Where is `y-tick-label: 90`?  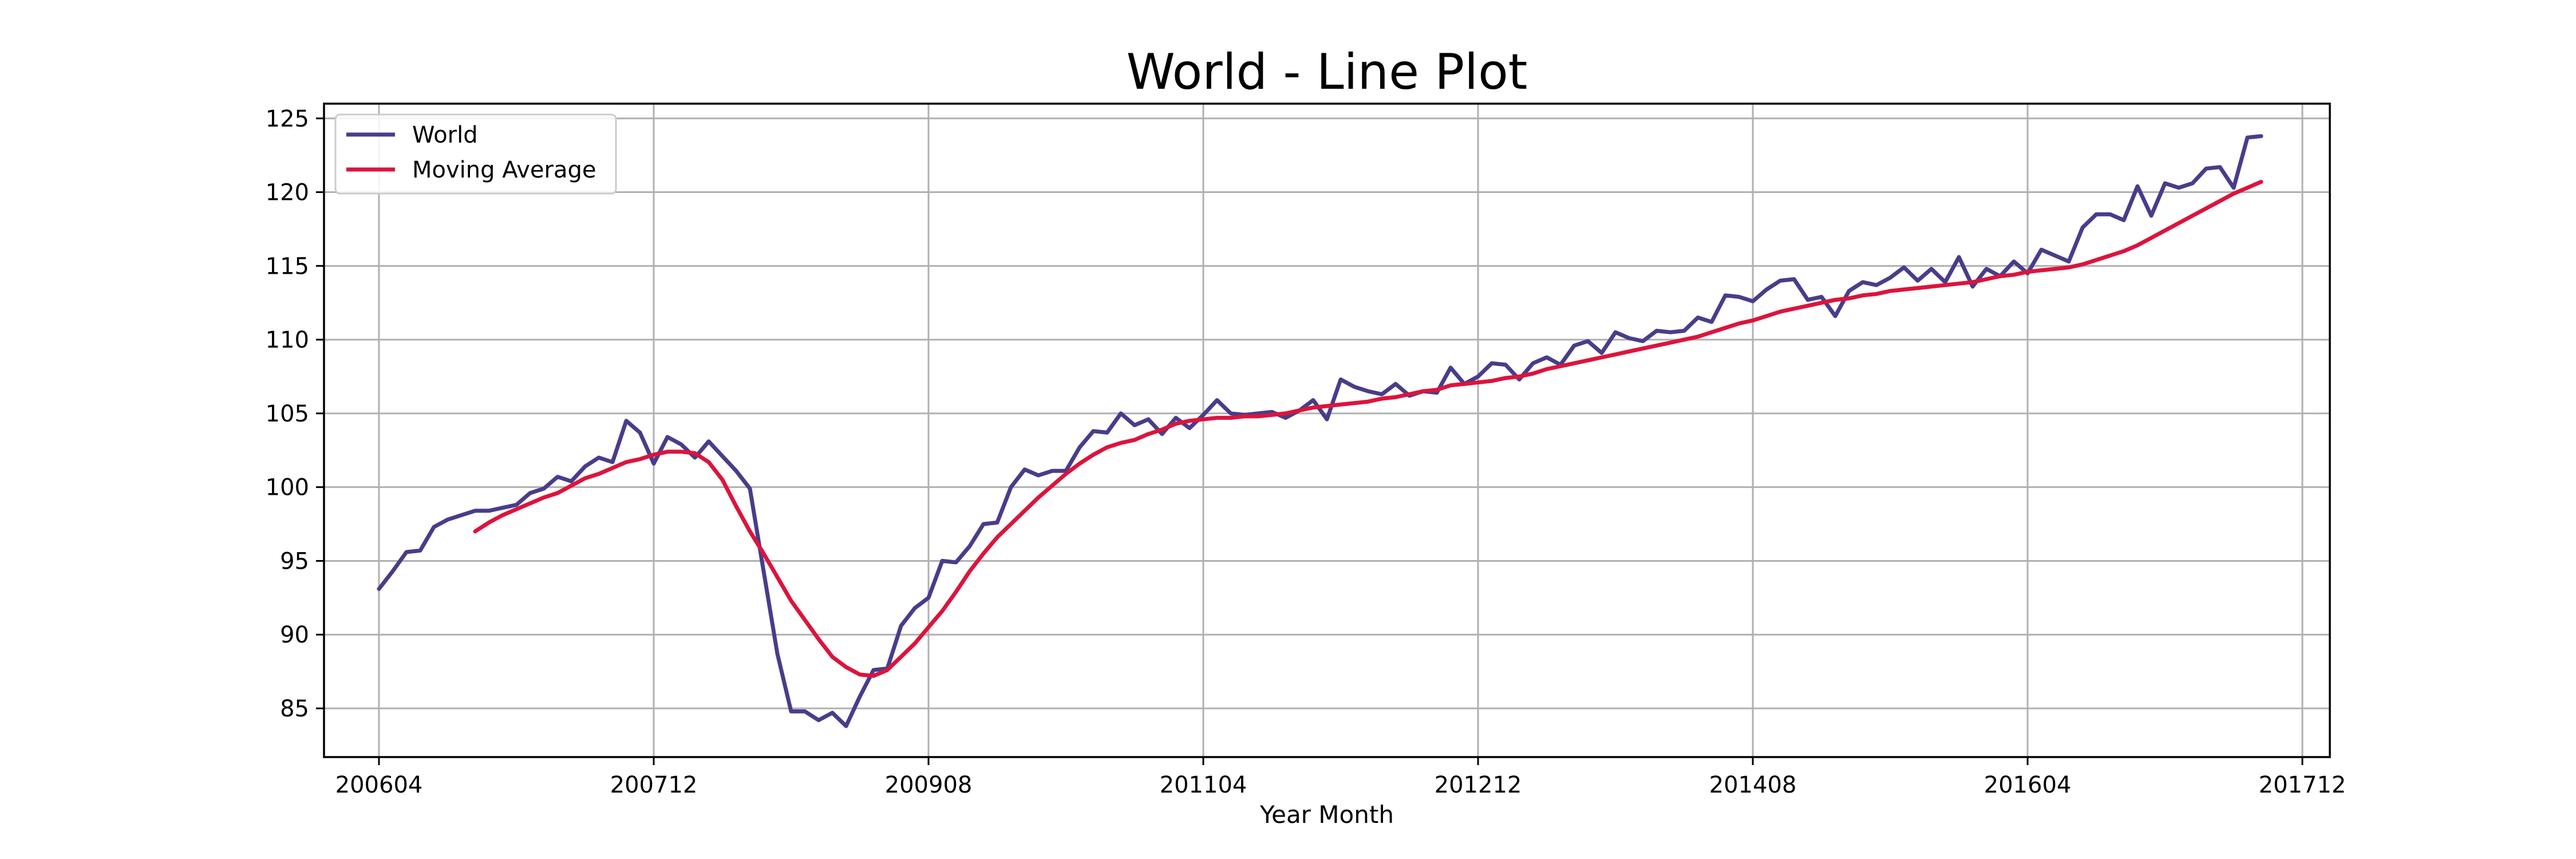
y-tick-label: 90 is located at coordinates (294, 635).